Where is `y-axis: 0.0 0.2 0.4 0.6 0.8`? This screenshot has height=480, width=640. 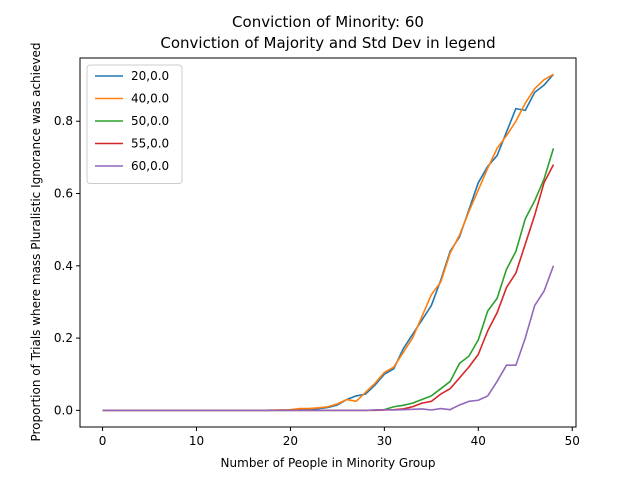
y-axis: 0.0 0.2 0.4 0.6 0.8 is located at coordinates (67, 265).